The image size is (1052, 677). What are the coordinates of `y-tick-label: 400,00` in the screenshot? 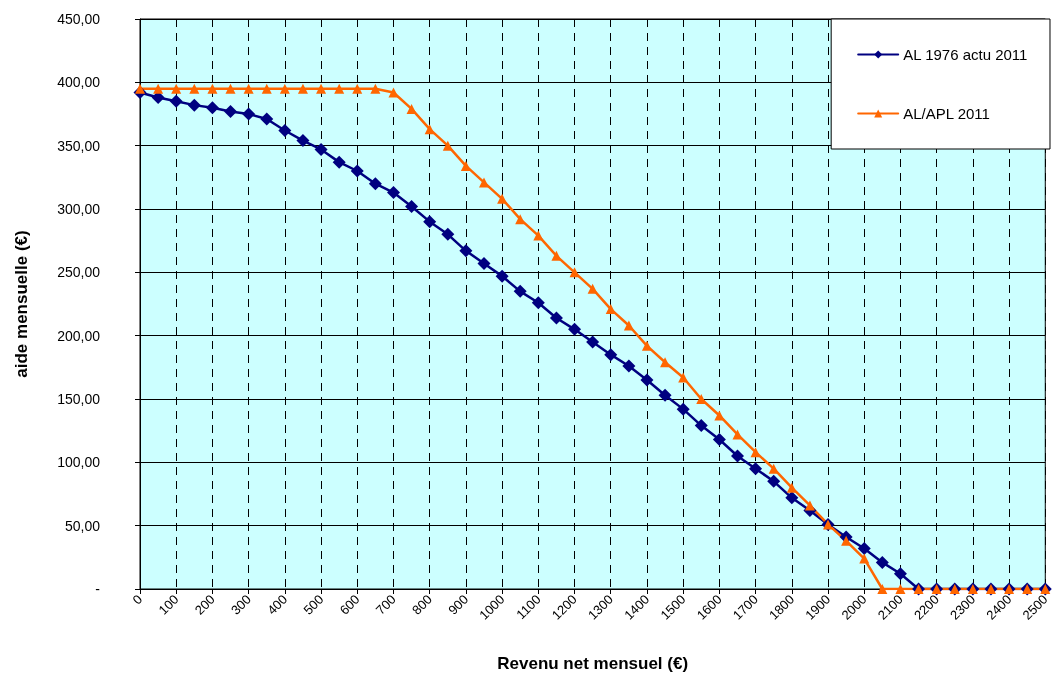 It's located at (79, 82).